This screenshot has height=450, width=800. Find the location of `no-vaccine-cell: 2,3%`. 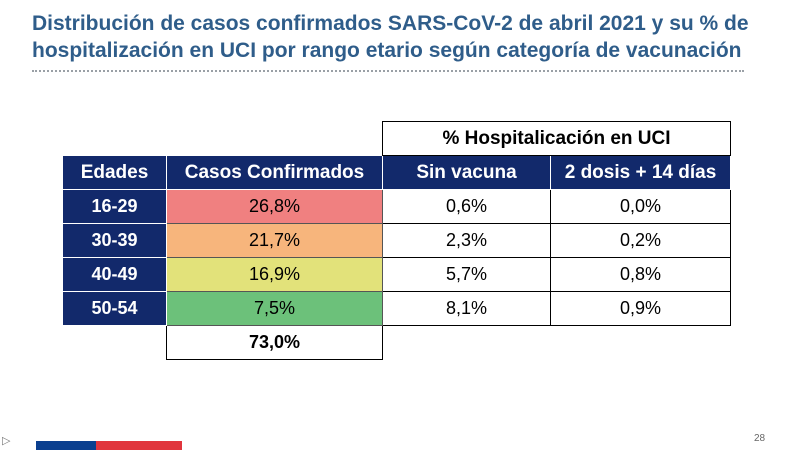

no-vaccine-cell: 2,3% is located at coordinates (466, 240).